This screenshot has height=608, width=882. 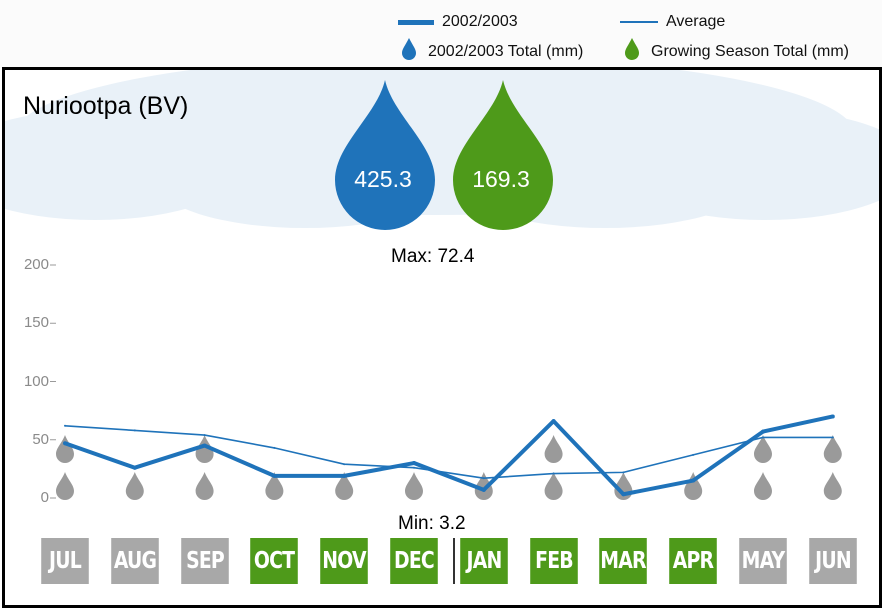 I want to click on min-label: Min: 3.2, so click(x=432, y=523).